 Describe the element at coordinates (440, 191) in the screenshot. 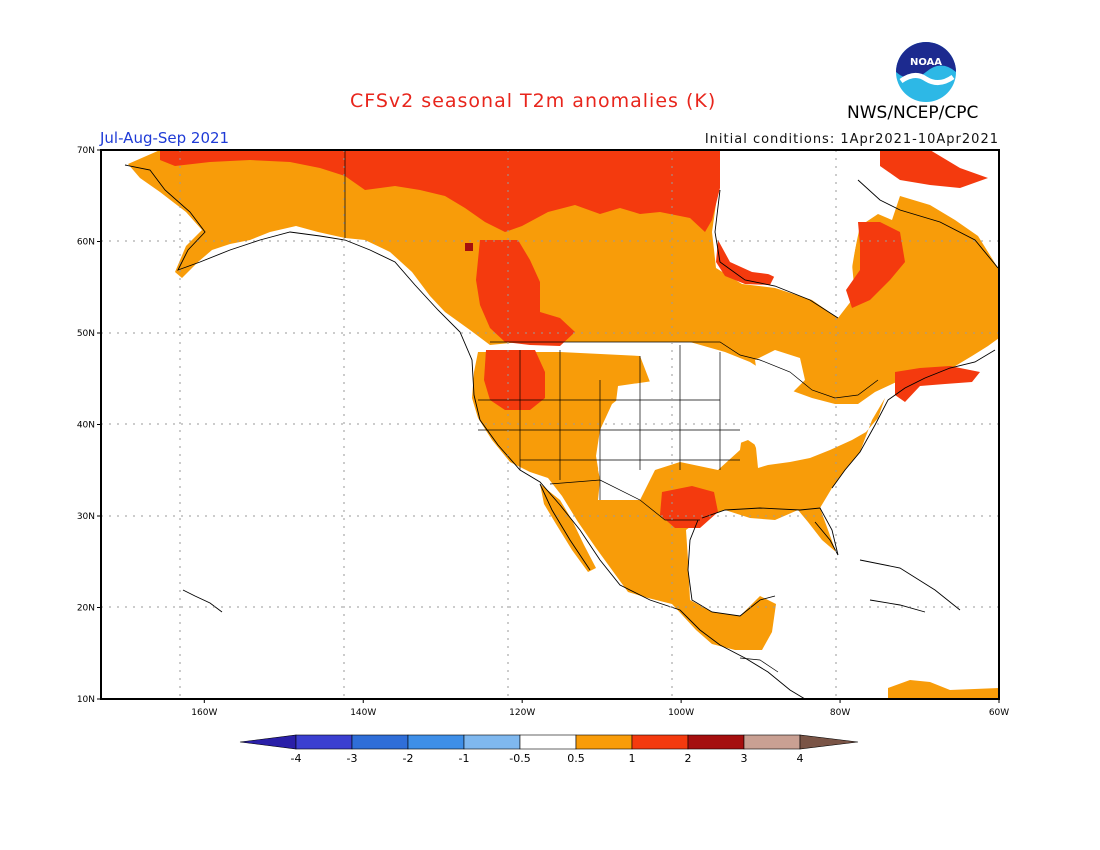

I see `anomaly-region-arctic` at that location.